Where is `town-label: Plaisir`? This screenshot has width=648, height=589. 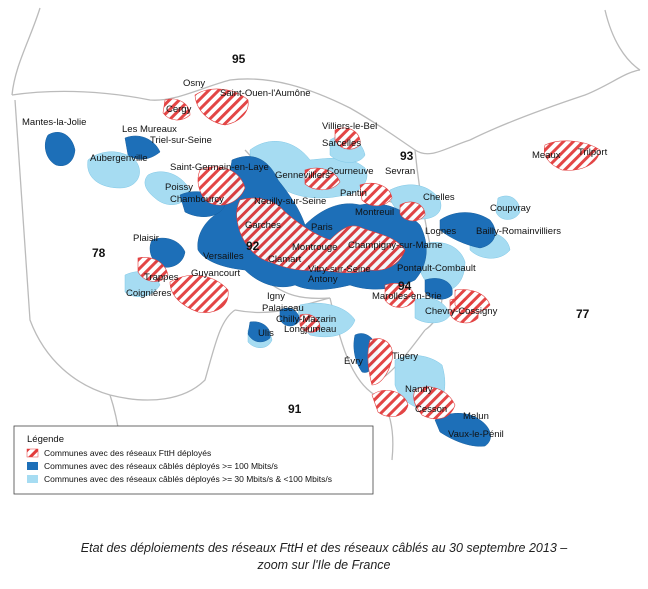 town-label: Plaisir is located at coordinates (146, 238).